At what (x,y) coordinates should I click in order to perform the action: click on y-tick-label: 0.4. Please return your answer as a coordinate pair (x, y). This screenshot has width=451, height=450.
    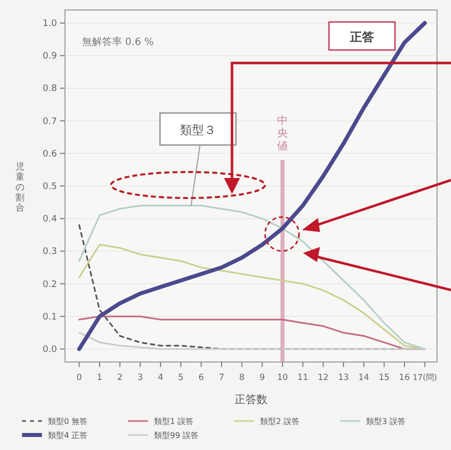
    Looking at the image, I should click on (50, 219).